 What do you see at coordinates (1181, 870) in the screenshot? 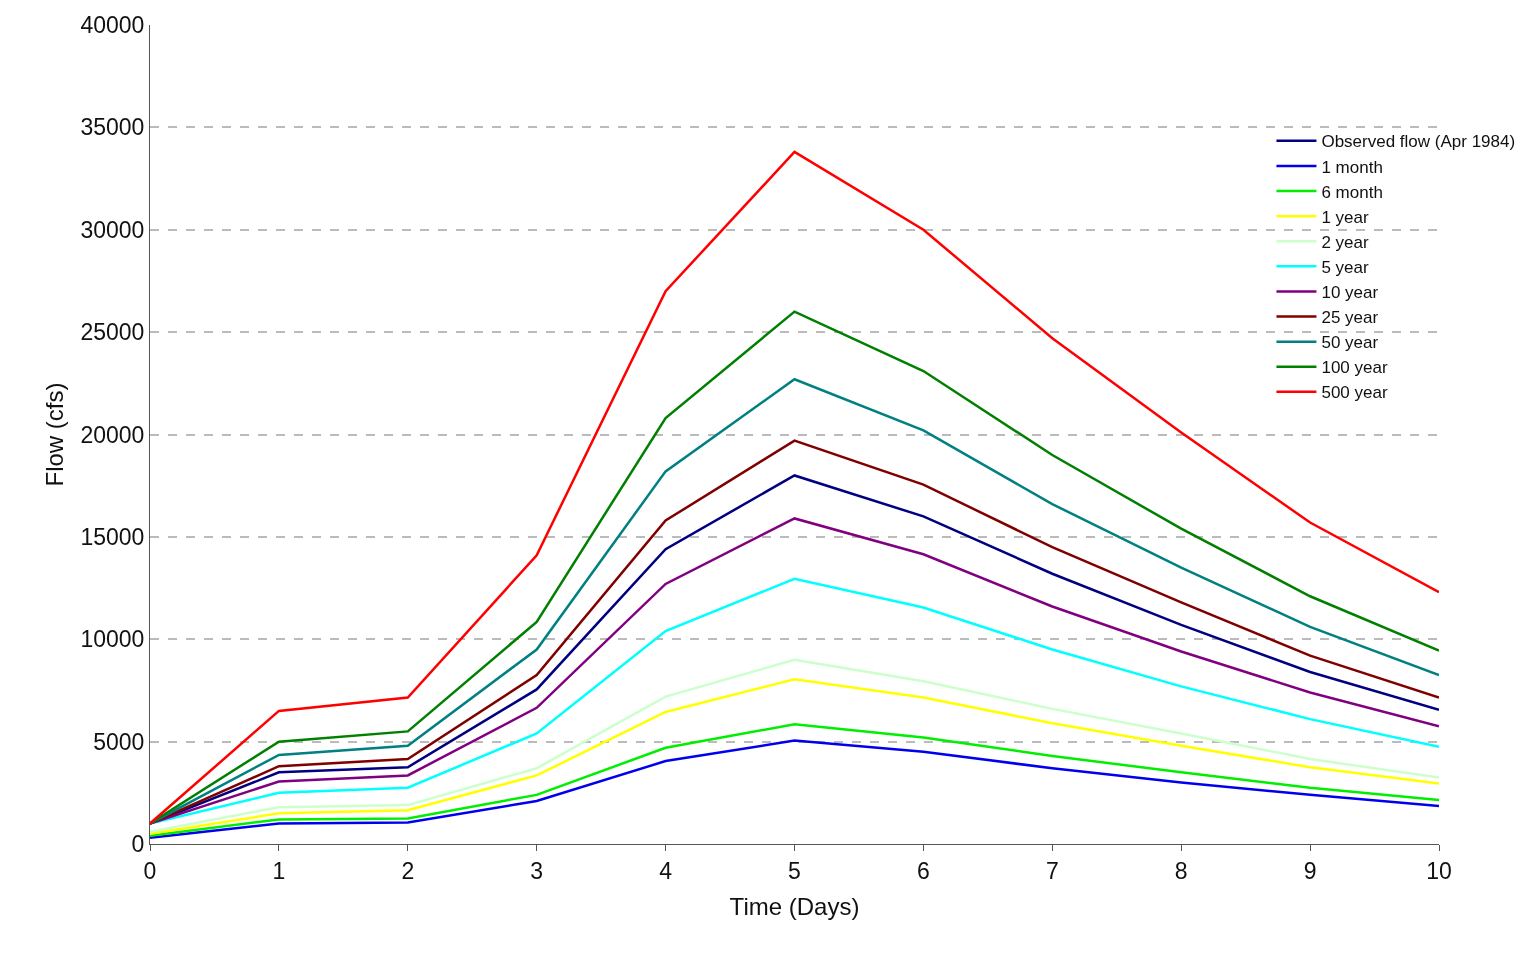
I see `x-tick-label: 8` at bounding box center [1181, 870].